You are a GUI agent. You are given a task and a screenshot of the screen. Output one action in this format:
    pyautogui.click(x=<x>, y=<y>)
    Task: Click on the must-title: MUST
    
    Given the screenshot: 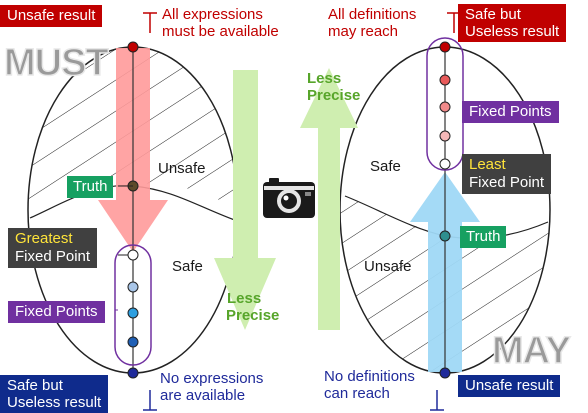 What is the action you would take?
    pyautogui.click(x=56, y=62)
    